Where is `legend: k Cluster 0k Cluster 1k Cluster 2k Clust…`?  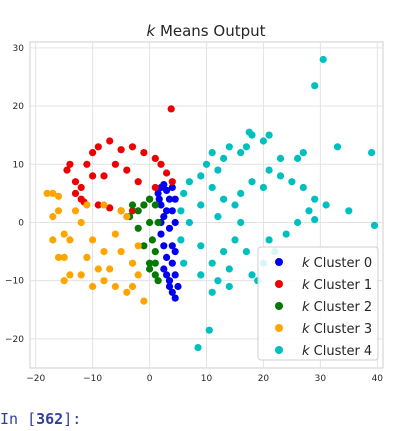 legend: k Cluster 0k Cluster 1k Cluster 2k Clust… is located at coordinates (318, 303).